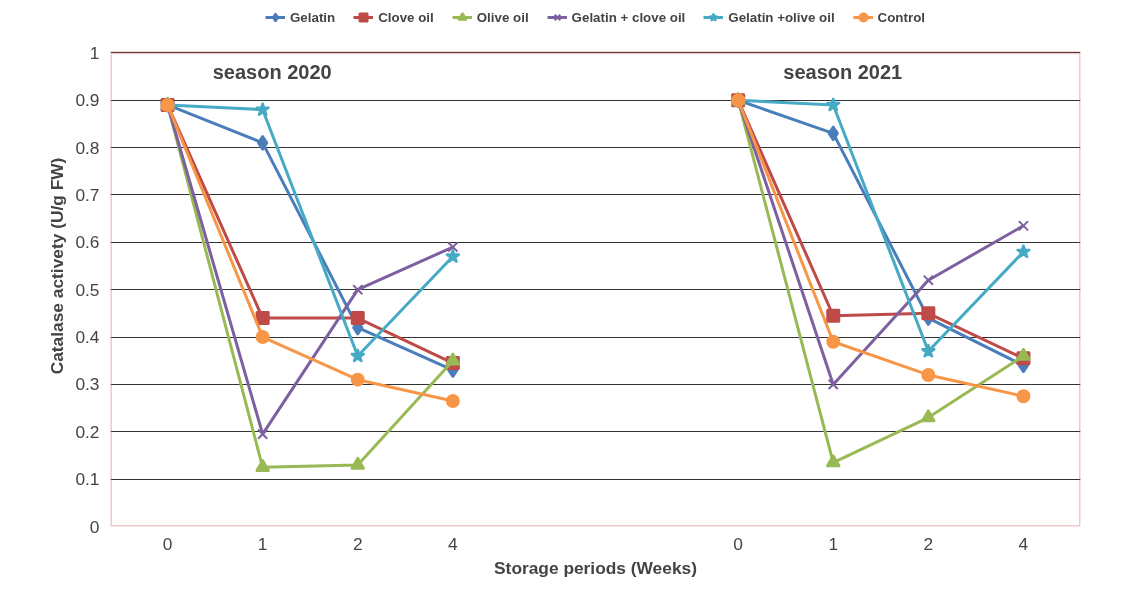  Describe the element at coordinates (628, 17) in the screenshot. I see `legend-label: Gelatin + clove oil` at that location.